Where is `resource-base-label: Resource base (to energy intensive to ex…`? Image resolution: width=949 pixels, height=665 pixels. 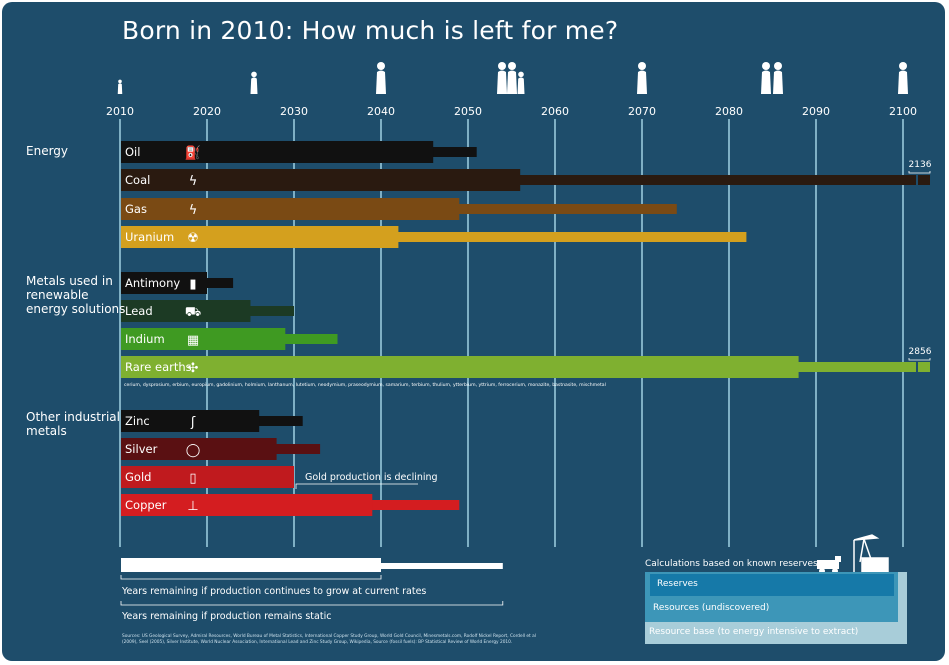
resource-base-label: Resource base (to energy intensive to ex… is located at coordinates (754, 632).